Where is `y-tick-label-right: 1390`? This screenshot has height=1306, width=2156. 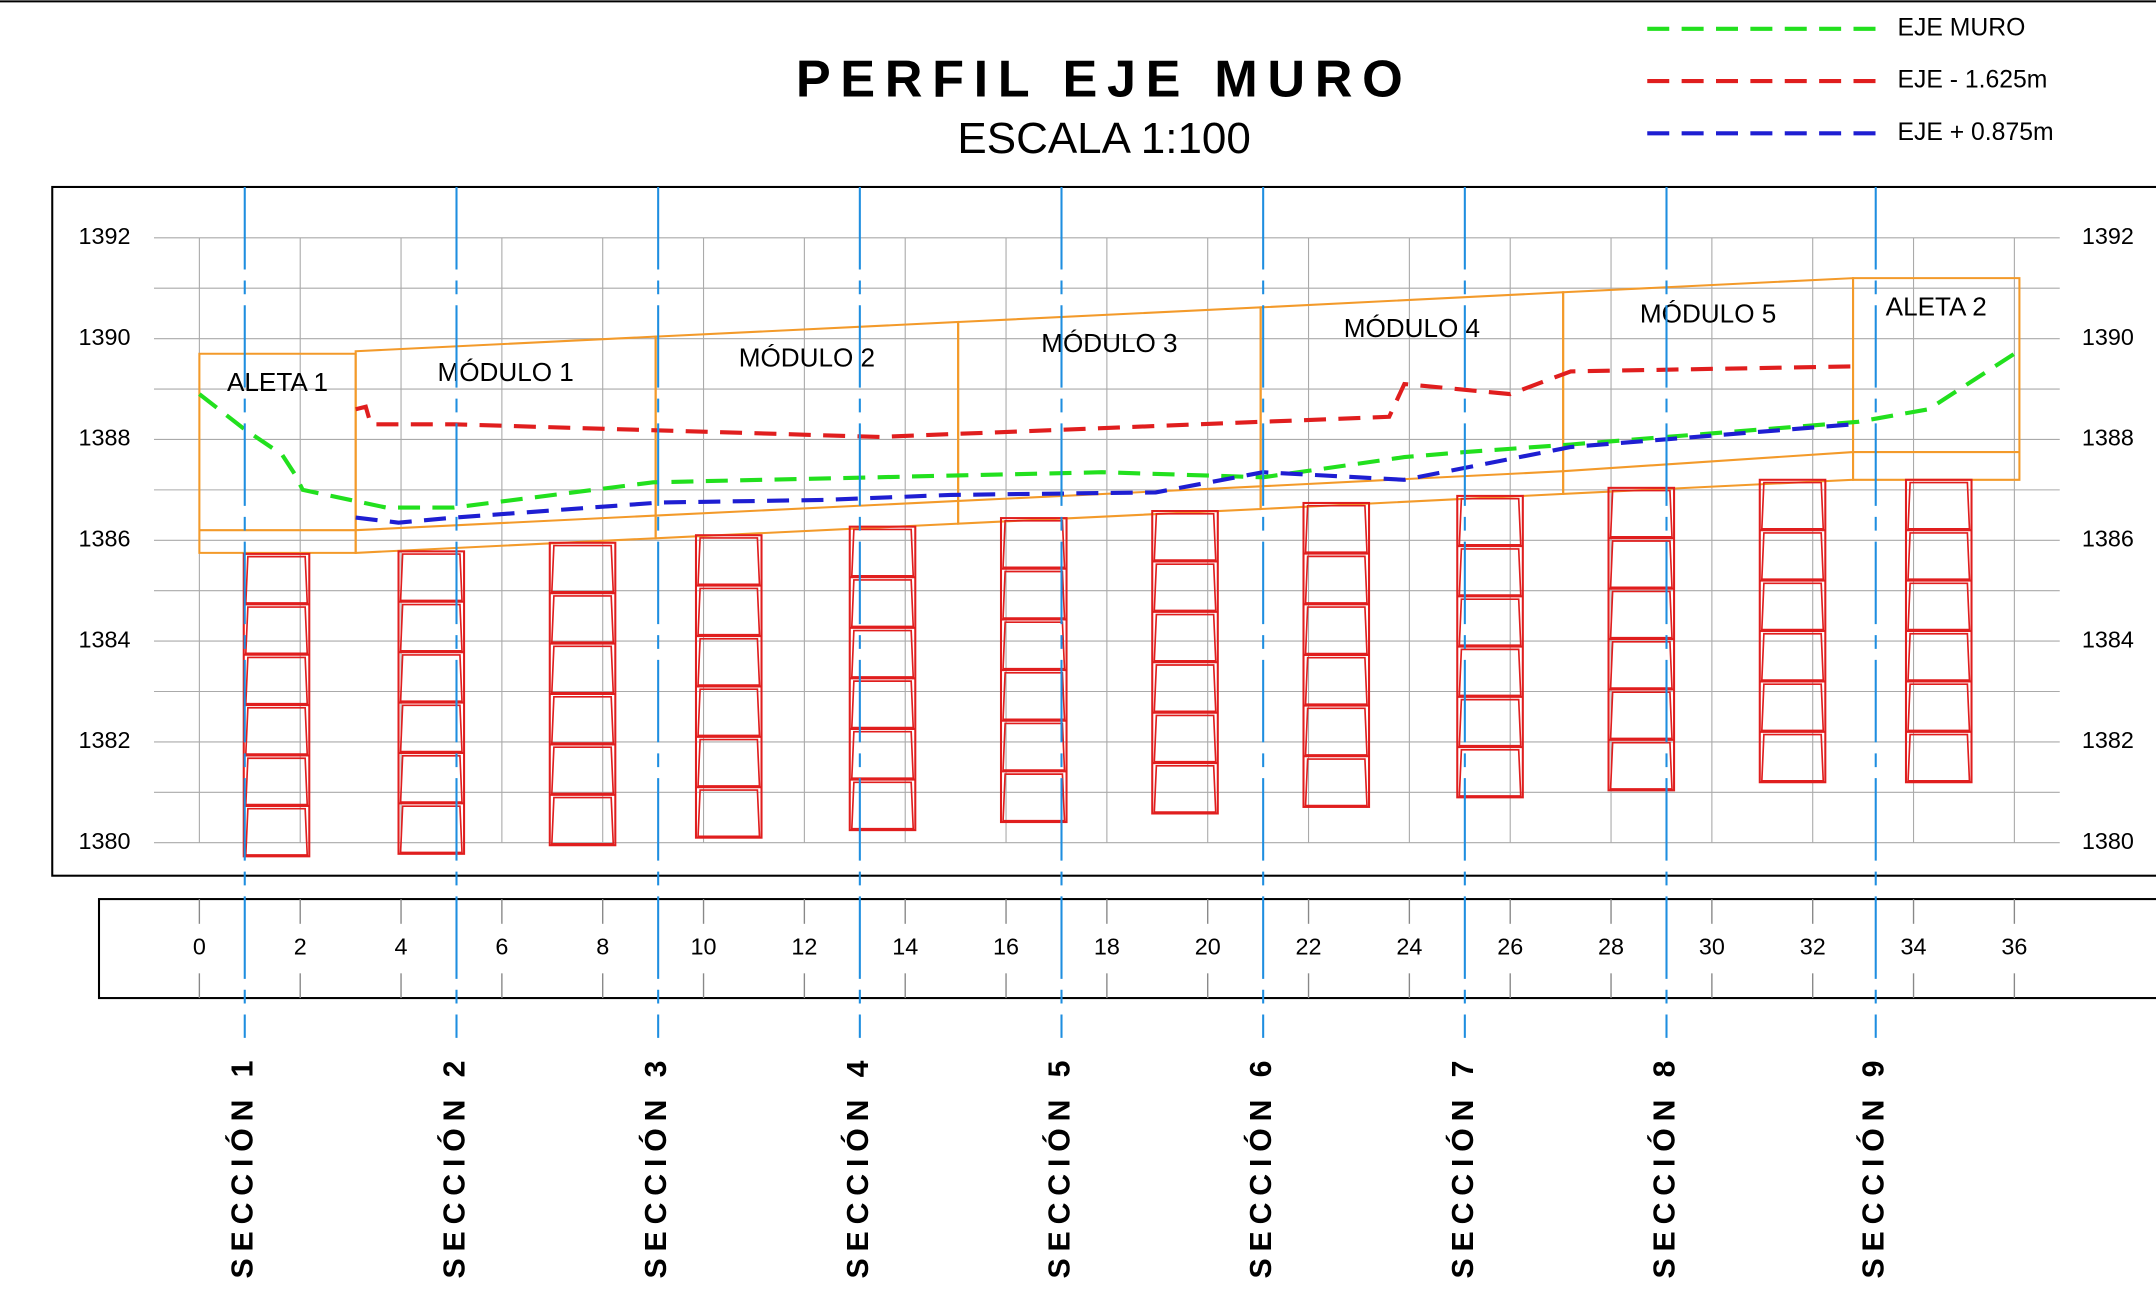 y-tick-label-right: 1390 is located at coordinates (2108, 337).